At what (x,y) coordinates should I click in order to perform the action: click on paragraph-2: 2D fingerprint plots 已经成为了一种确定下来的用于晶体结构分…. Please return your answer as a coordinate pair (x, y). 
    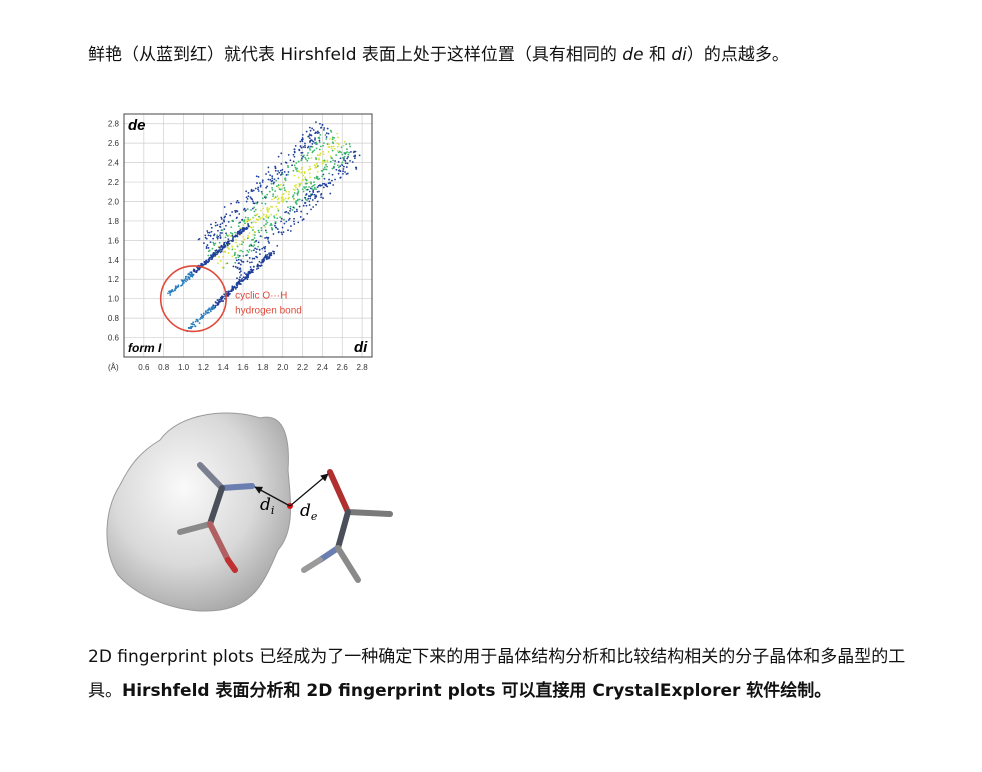
    Looking at the image, I should click on (498, 674).